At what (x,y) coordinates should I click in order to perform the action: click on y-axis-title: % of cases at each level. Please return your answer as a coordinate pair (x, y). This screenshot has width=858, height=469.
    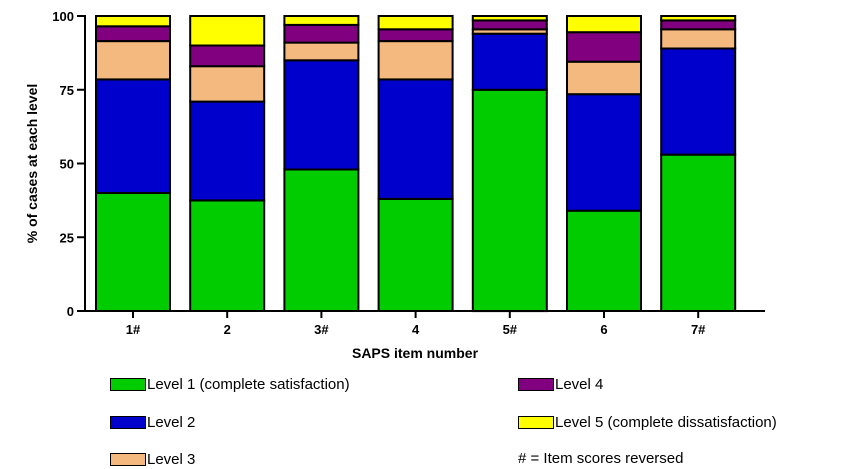
    Looking at the image, I should click on (32, 164).